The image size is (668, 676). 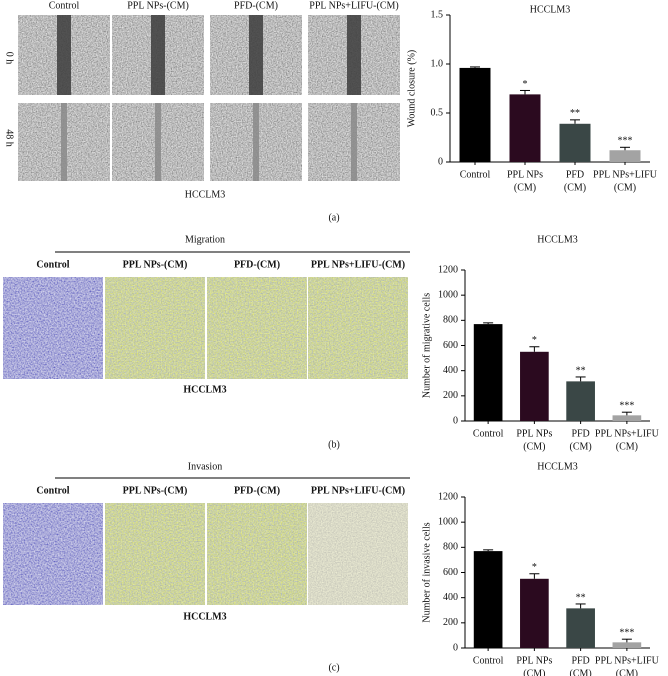 I want to click on row-label: 48 h, so click(x=9, y=138).